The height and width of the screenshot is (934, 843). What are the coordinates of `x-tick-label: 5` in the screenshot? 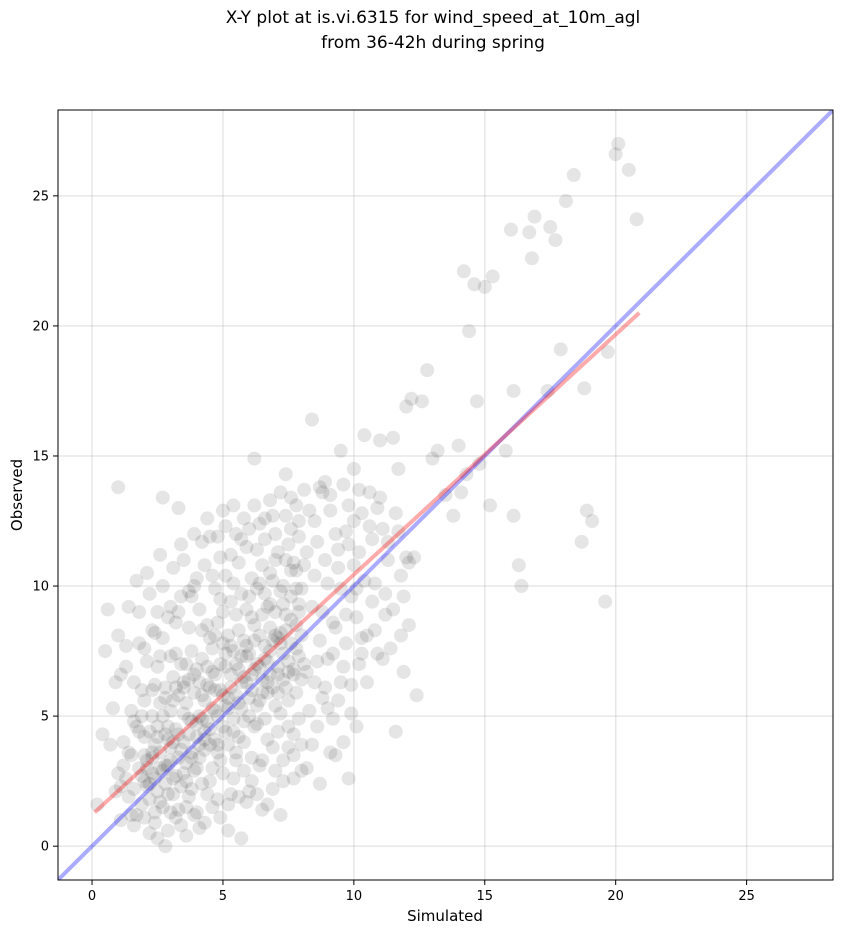 It's located at (223, 896).